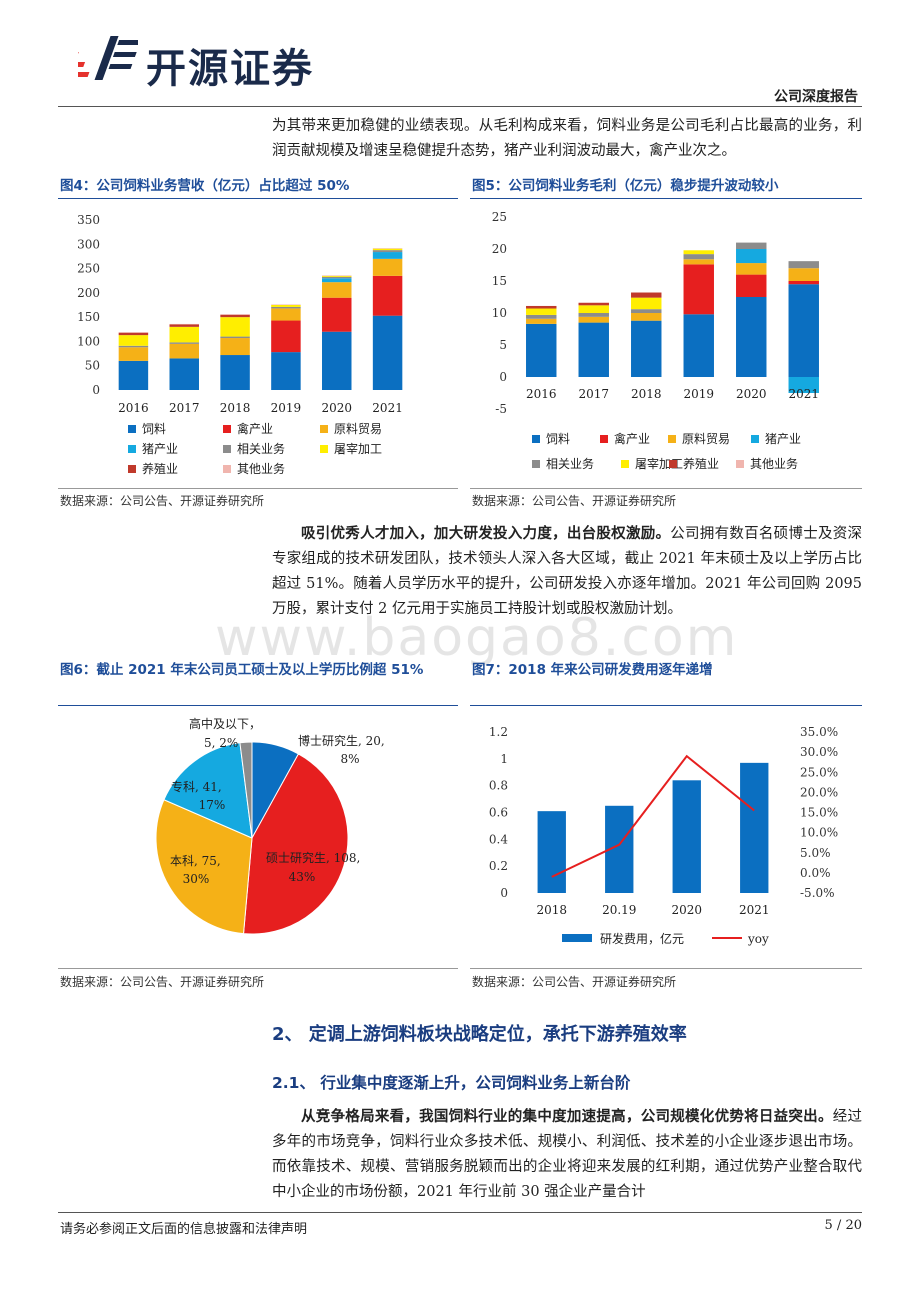  I want to click on brand-name: 开源证券, so click(230, 69).